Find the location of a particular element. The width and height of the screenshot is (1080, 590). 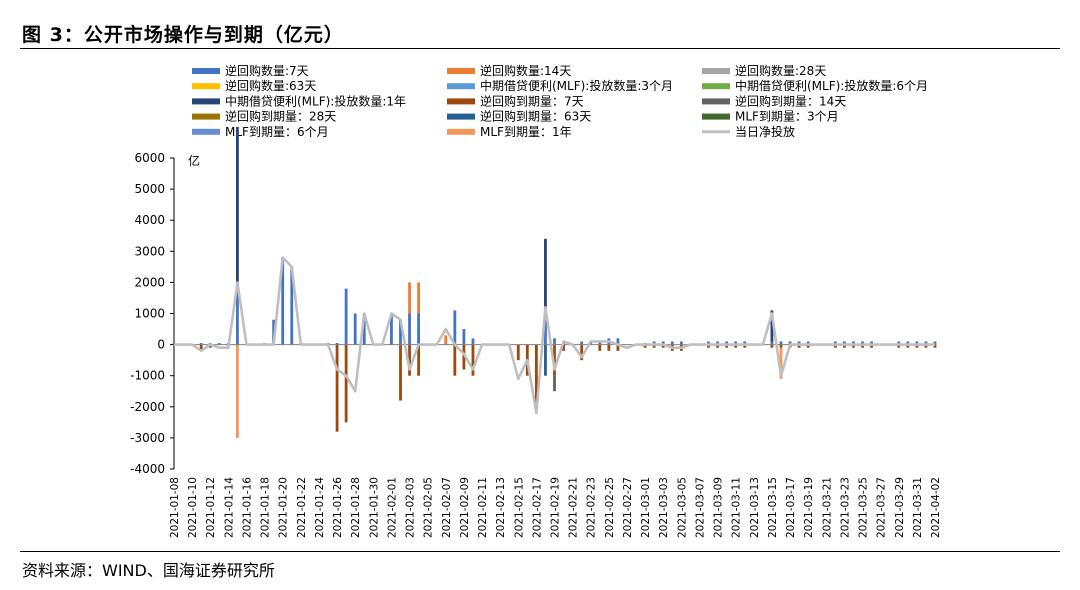

x-tick-label: 2021-02-03 is located at coordinates (411, 507).